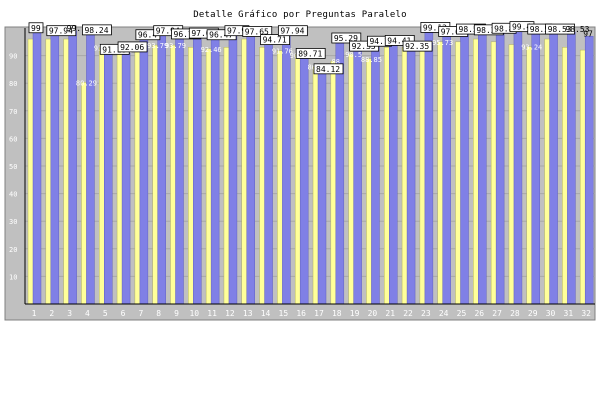  I want to click on x-tick-label: 31, so click(569, 313).